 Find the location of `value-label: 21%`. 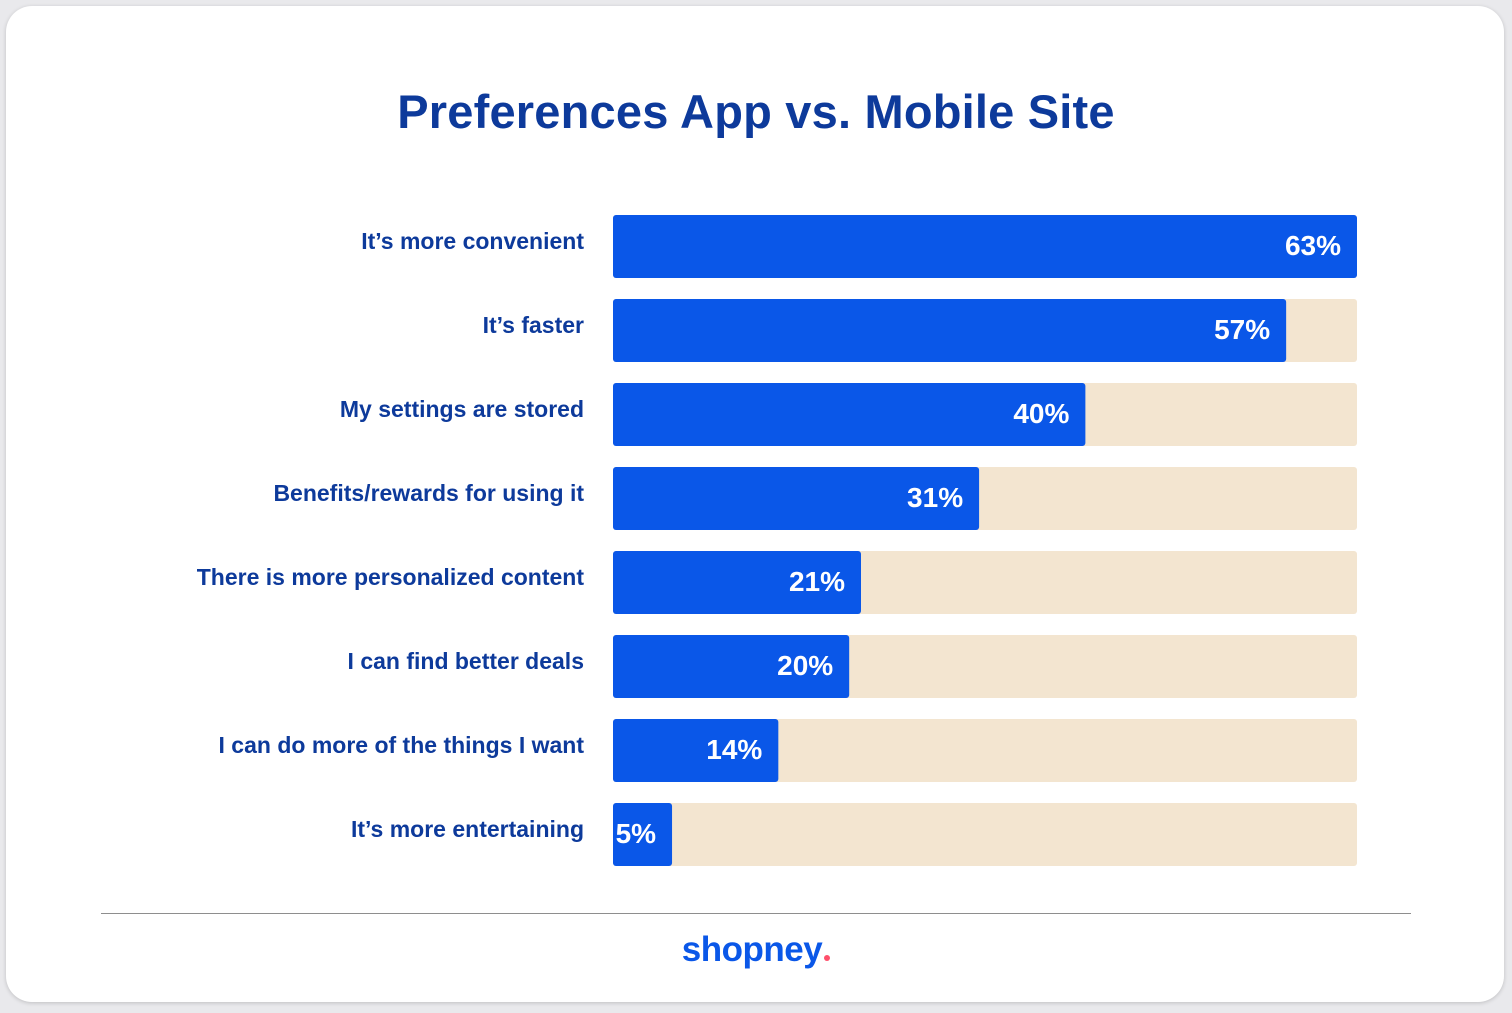

value-label: 21% is located at coordinates (817, 581).